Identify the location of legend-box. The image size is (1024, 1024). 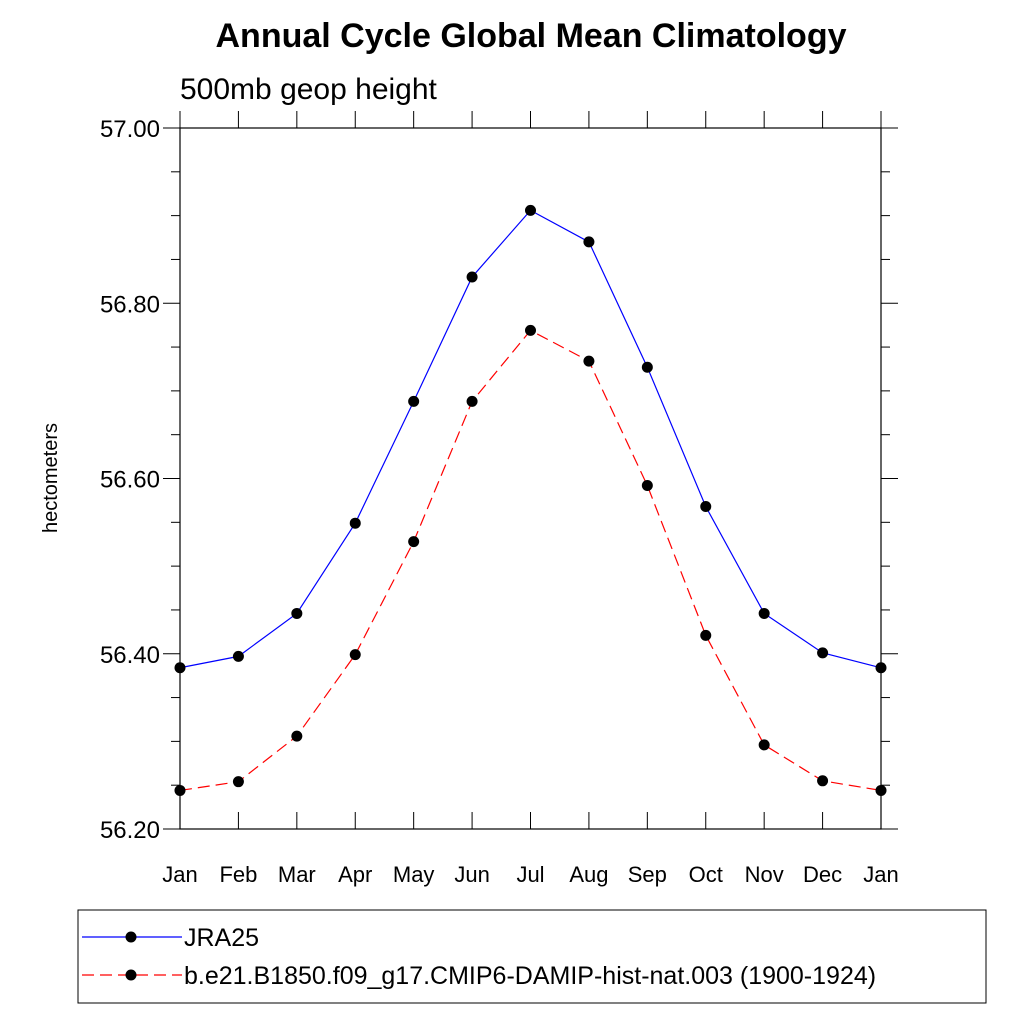
(532, 956).